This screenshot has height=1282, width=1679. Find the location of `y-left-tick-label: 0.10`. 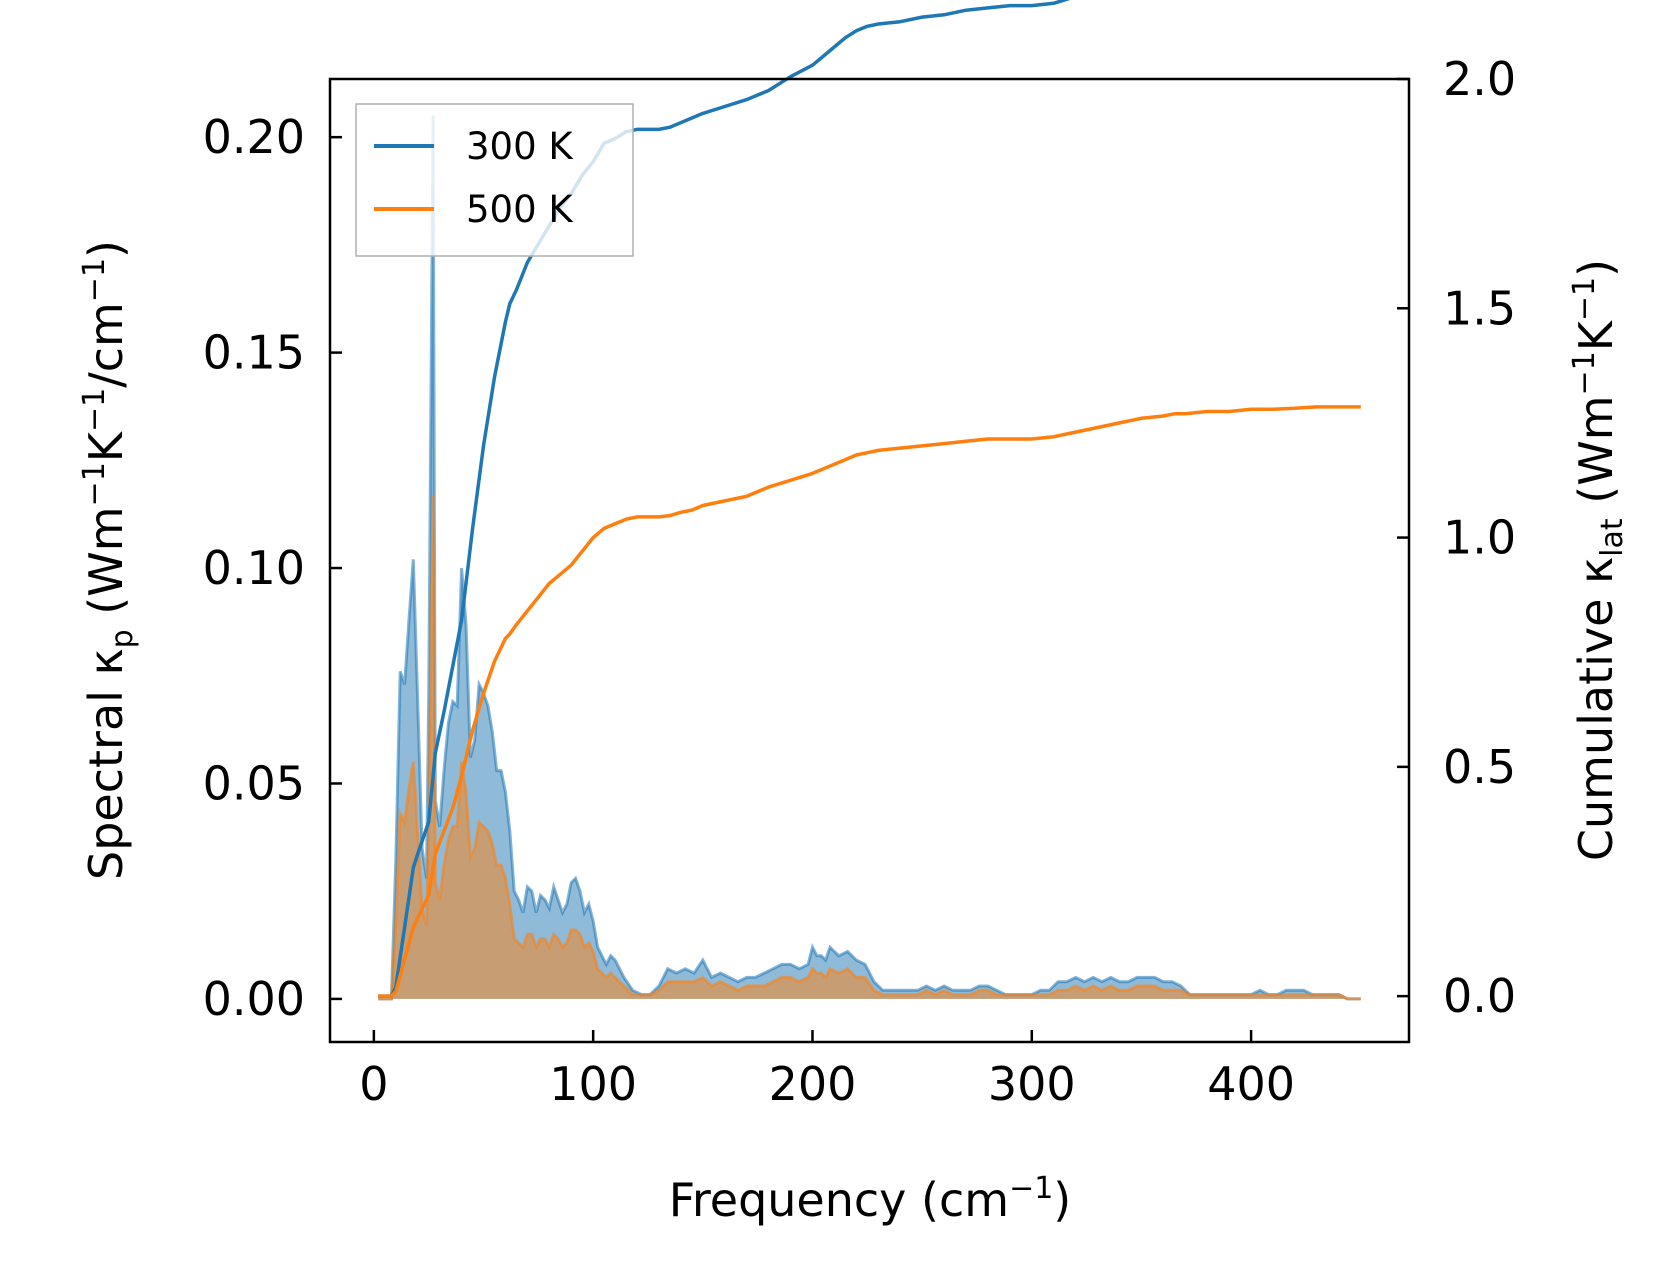

y-left-tick-label: 0.10 is located at coordinates (254, 568).